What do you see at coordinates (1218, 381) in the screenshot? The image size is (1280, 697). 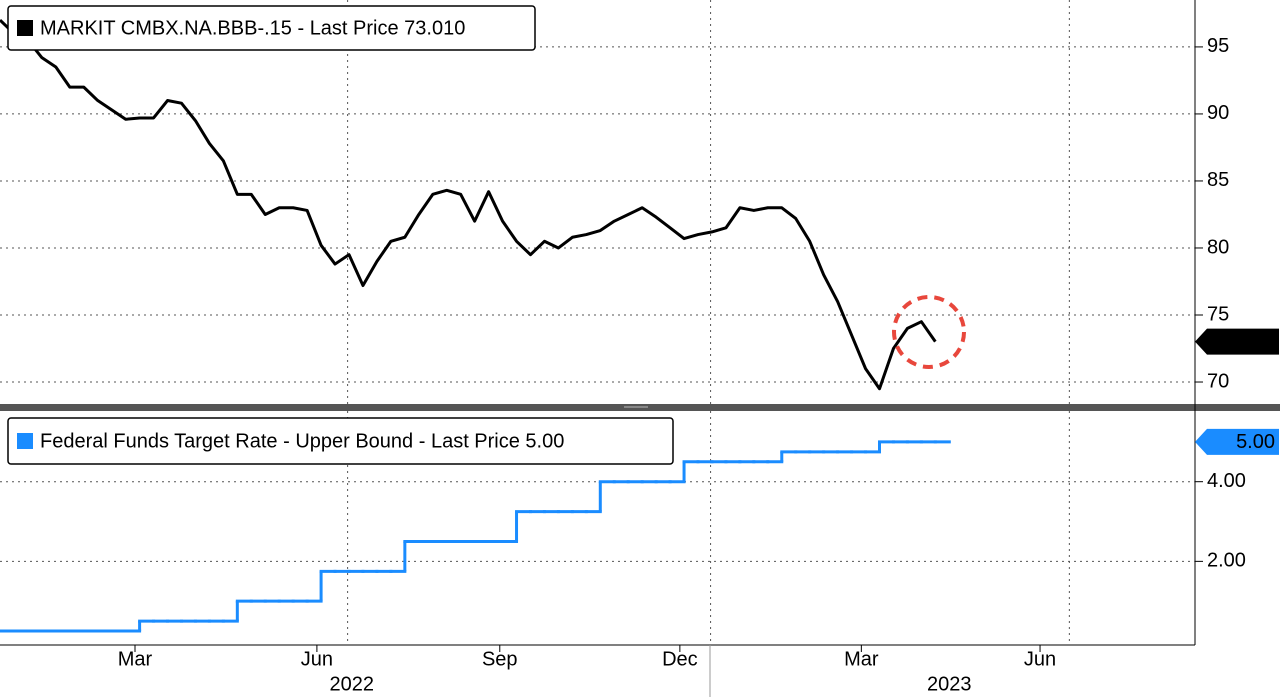 I see `y-tick-label: 70` at bounding box center [1218, 381].